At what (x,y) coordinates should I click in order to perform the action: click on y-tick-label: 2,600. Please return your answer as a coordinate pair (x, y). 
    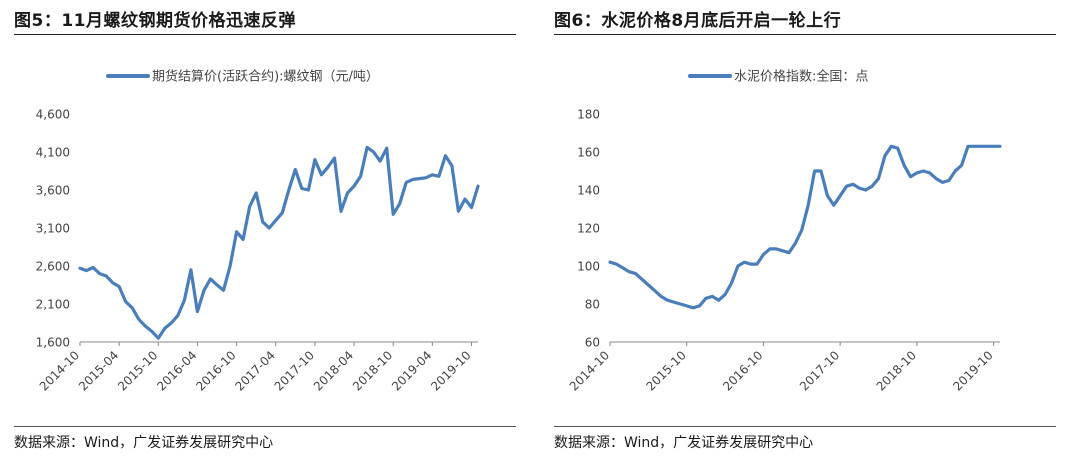
    Looking at the image, I should click on (53, 267).